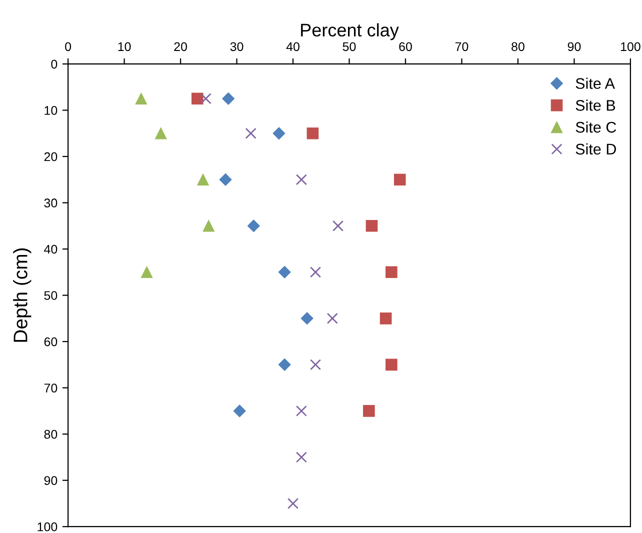  I want to click on y-tick-label: 0, so click(54, 64).